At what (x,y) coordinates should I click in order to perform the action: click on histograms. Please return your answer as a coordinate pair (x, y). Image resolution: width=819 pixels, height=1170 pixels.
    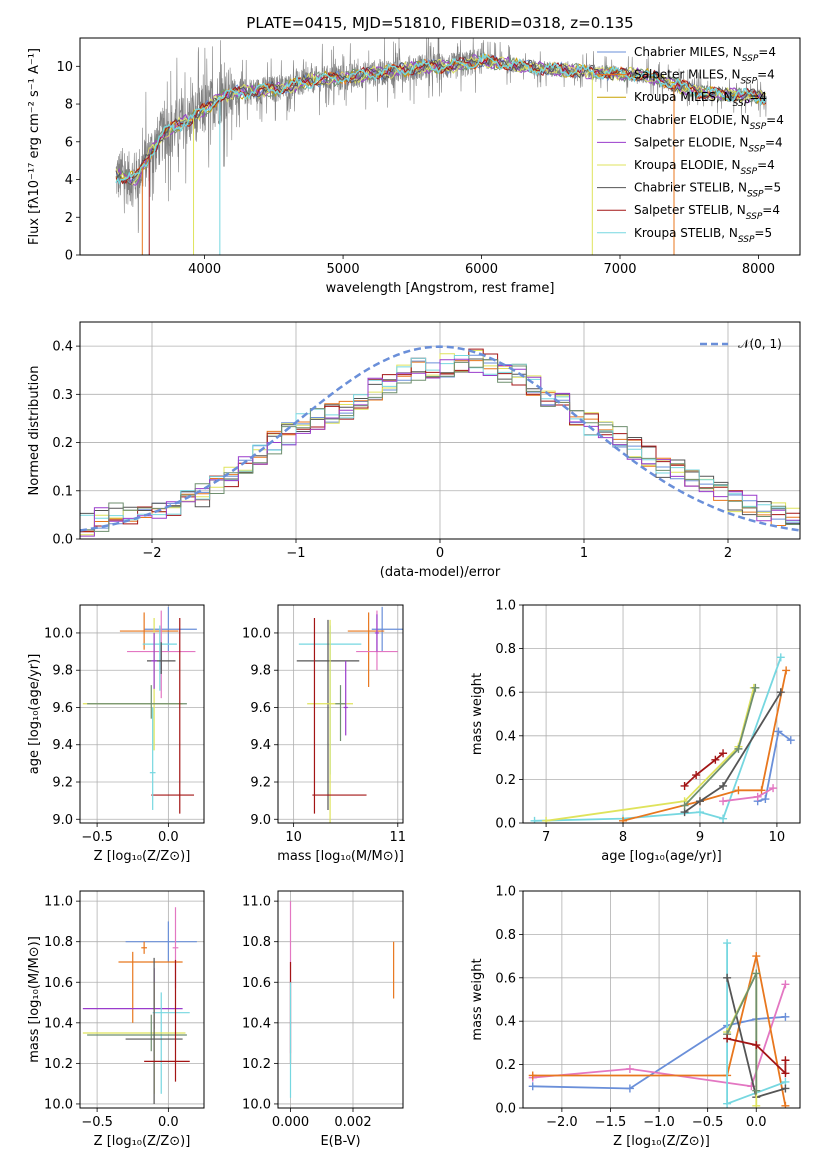
    Looking at the image, I should click on (440, 441).